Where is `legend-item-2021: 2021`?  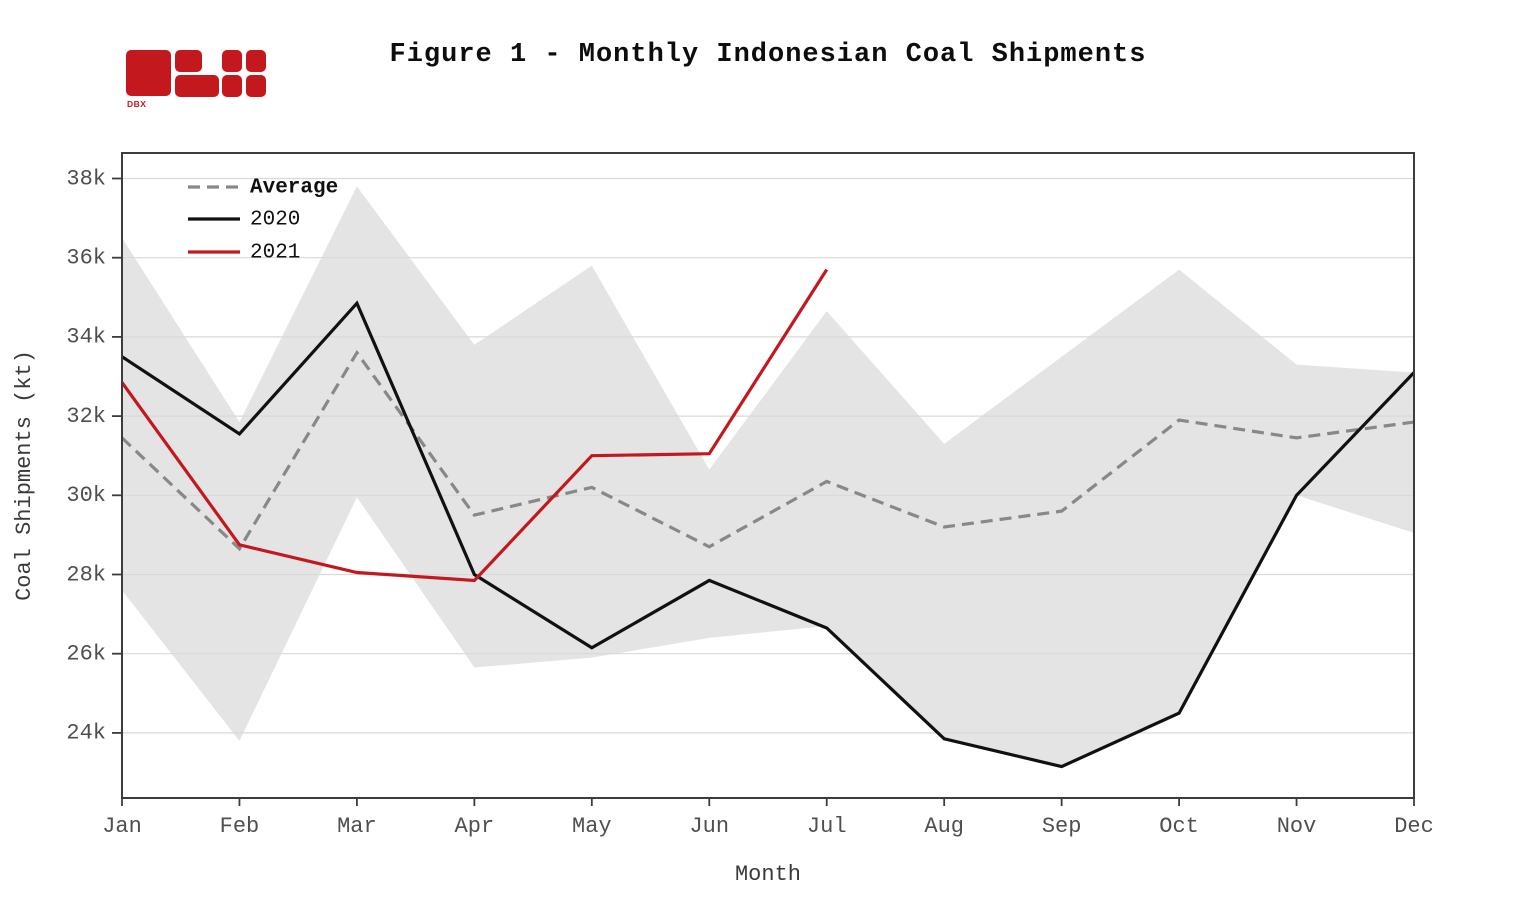 legend-item-2021: 2021 is located at coordinates (244, 253).